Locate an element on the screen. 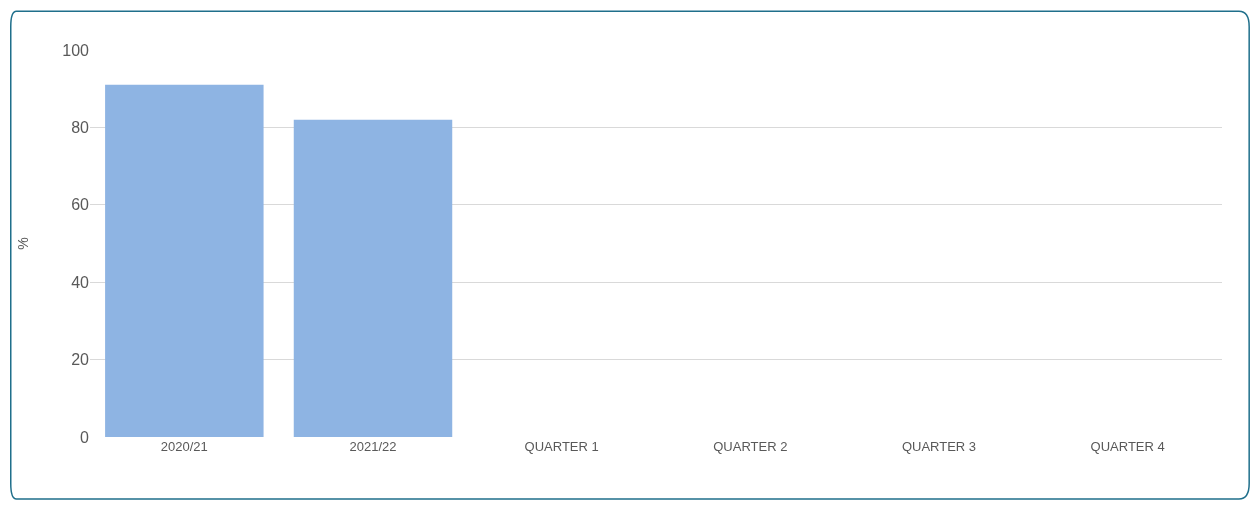 The height and width of the screenshot is (524, 1254). x-tick-label: QUARTER 3 is located at coordinates (939, 446).